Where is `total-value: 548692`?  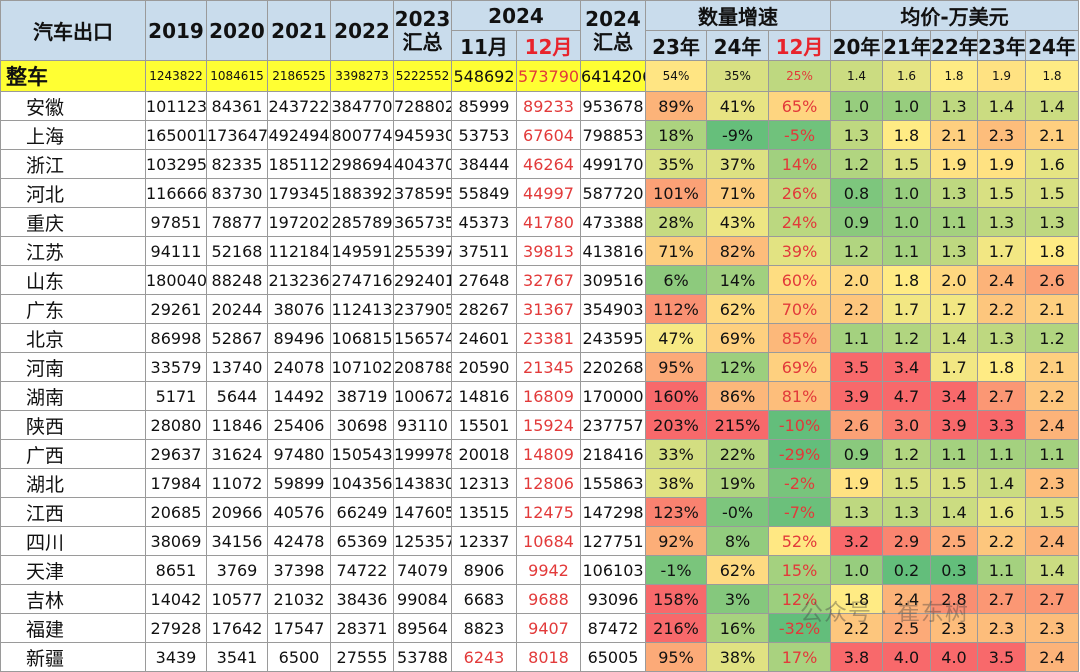
total-value: 548692 is located at coordinates (484, 76).